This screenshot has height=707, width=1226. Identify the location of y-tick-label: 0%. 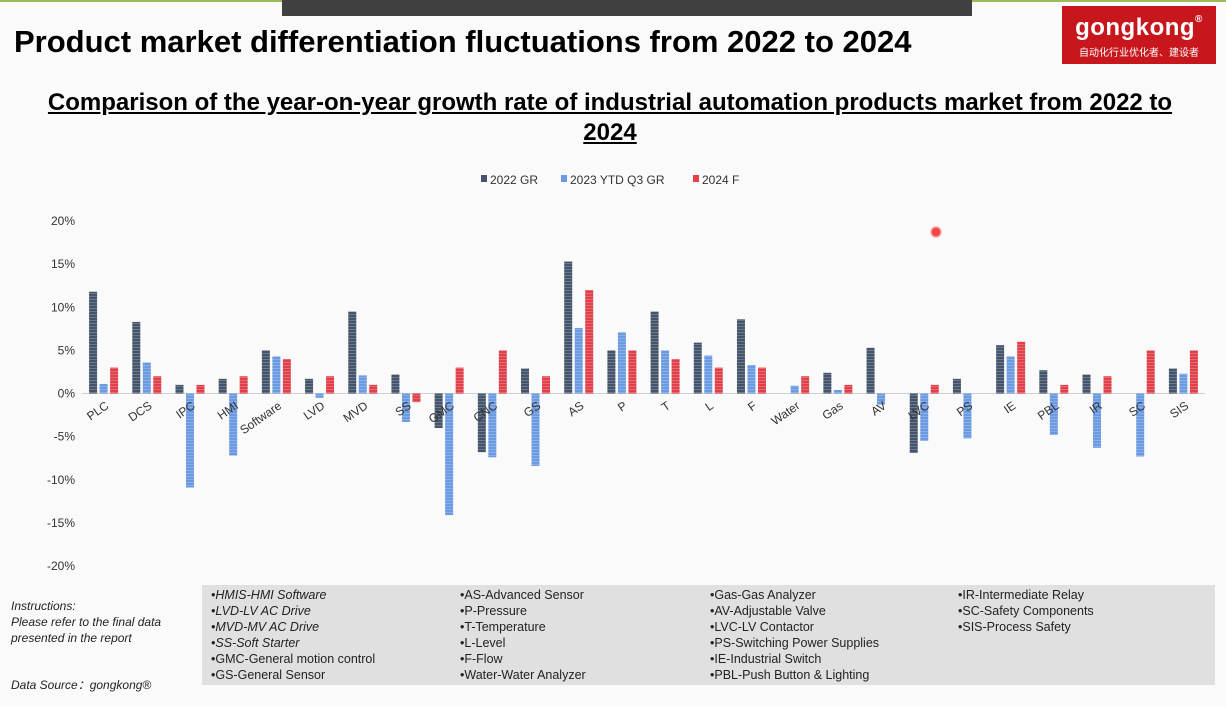
(67, 394).